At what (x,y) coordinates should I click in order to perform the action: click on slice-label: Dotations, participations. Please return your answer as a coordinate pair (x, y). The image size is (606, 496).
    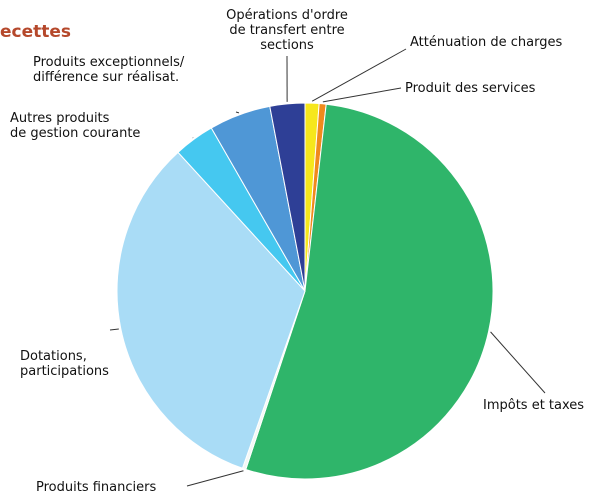
    Looking at the image, I should click on (64, 364).